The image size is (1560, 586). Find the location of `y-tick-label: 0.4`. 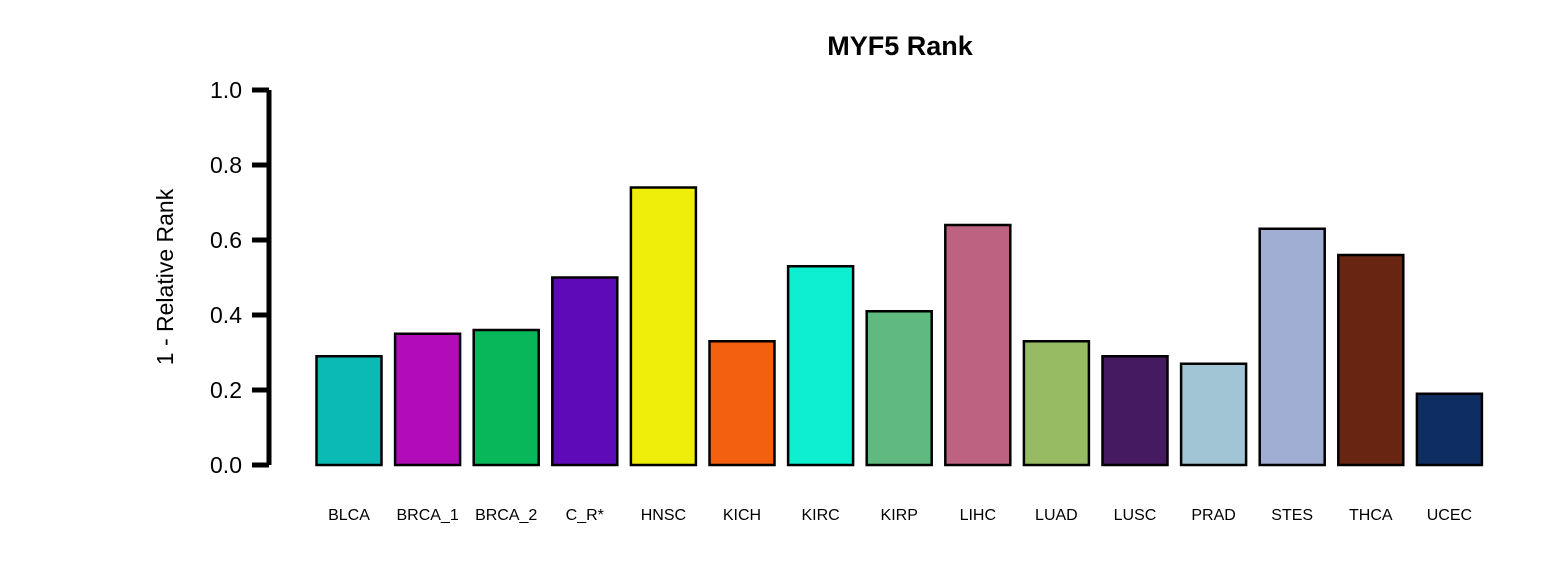

y-tick-label: 0.4 is located at coordinates (226, 315).